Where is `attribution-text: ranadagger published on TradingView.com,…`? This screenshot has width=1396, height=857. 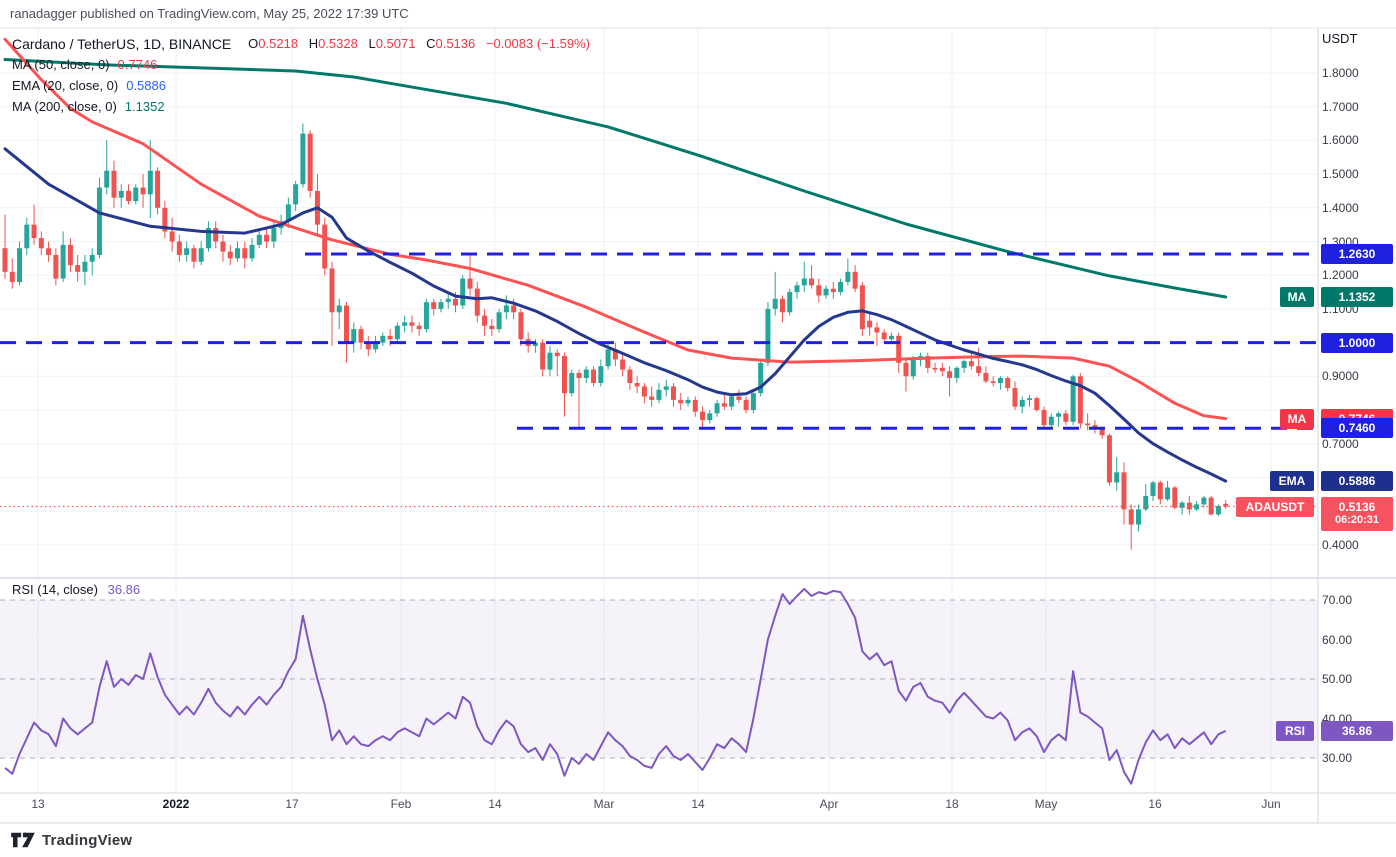 attribution-text: ranadagger published on TradingView.com,… is located at coordinates (209, 13).